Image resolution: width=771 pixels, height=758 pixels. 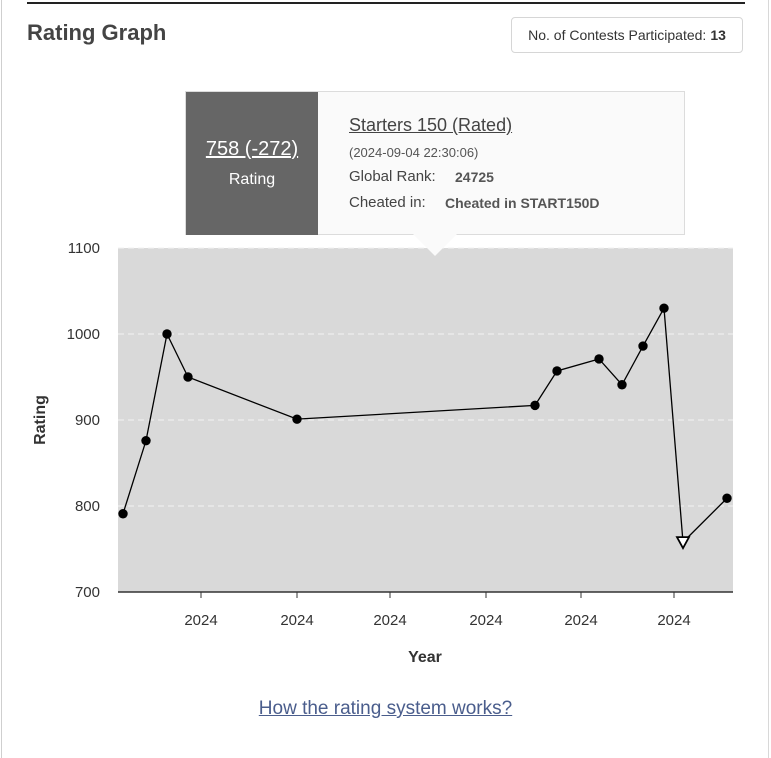 What do you see at coordinates (385, 708) in the screenshot?
I see `rating-system-help-link: How the rating system works?` at bounding box center [385, 708].